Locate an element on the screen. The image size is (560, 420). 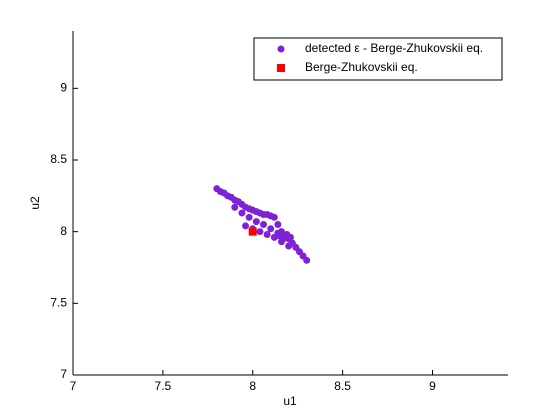
x-axis-label: u1 is located at coordinates (290, 401).